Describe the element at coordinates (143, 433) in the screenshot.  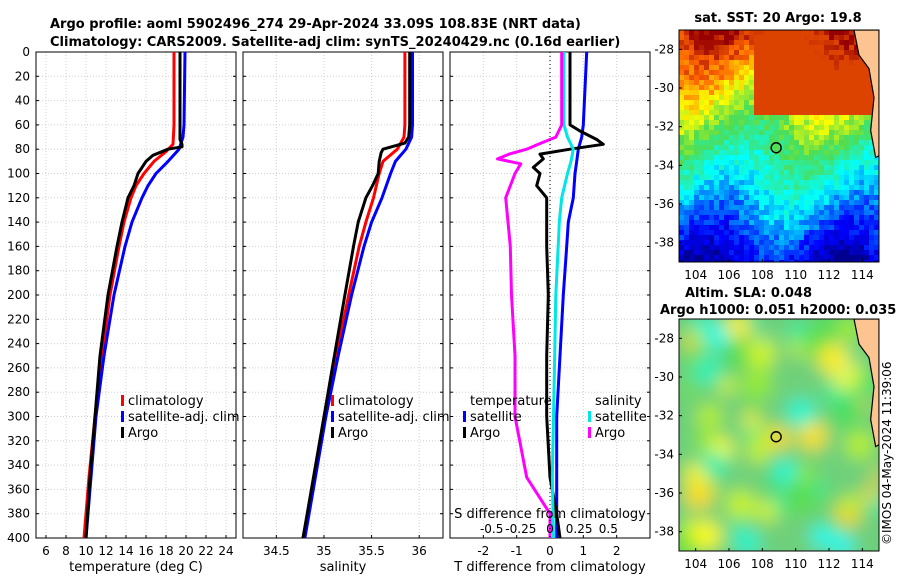
I see `legend-label-argo: Argo` at that location.